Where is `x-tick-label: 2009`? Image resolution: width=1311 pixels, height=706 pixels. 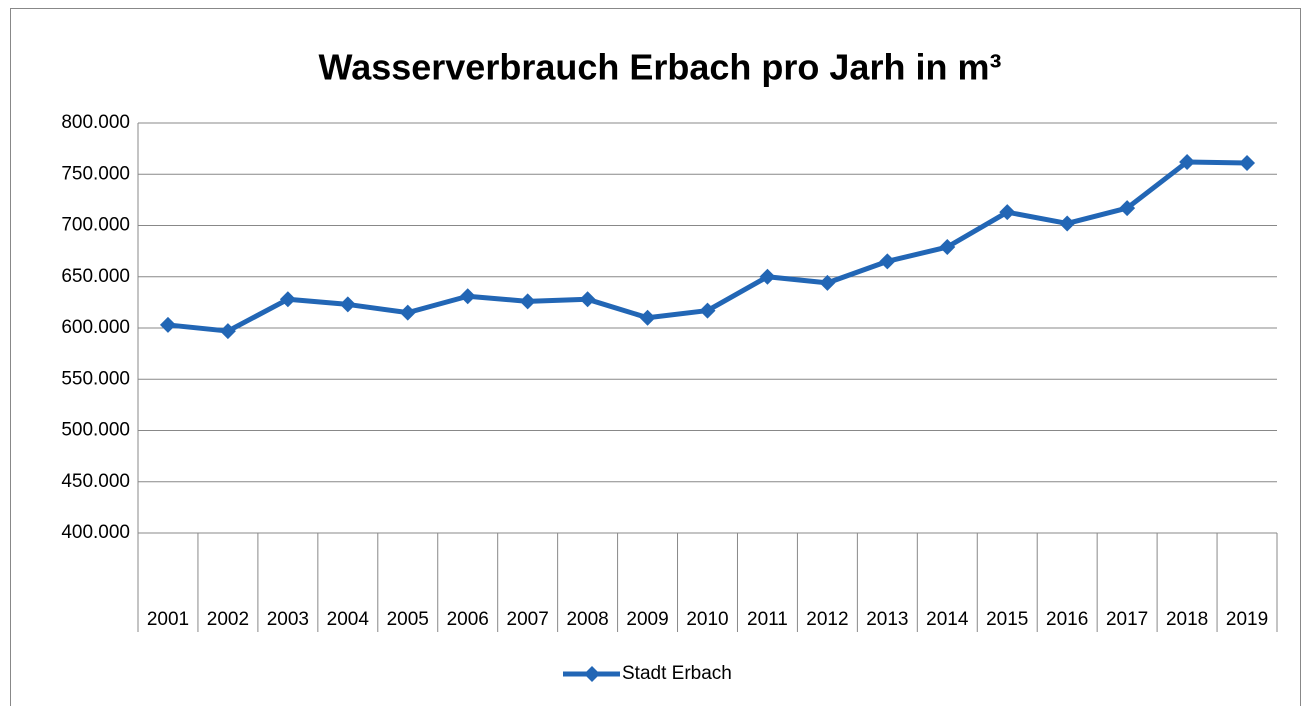
x-tick-label: 2009 is located at coordinates (647, 619).